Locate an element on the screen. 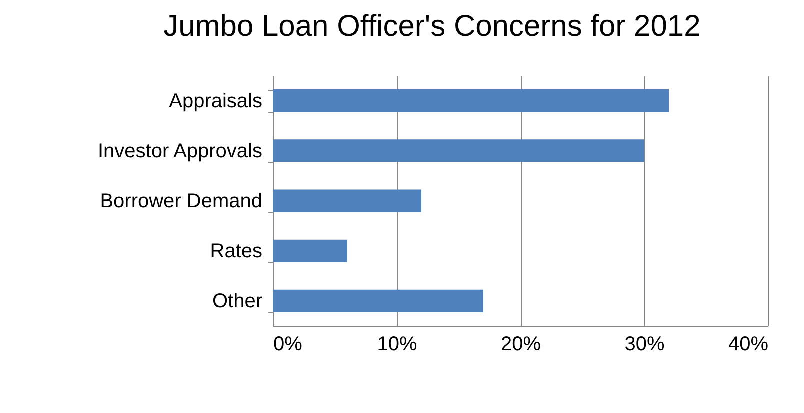 The width and height of the screenshot is (804, 413). chart-title: Jumbo Loan Officer's Concerns for 2012 is located at coordinates (432, 26).